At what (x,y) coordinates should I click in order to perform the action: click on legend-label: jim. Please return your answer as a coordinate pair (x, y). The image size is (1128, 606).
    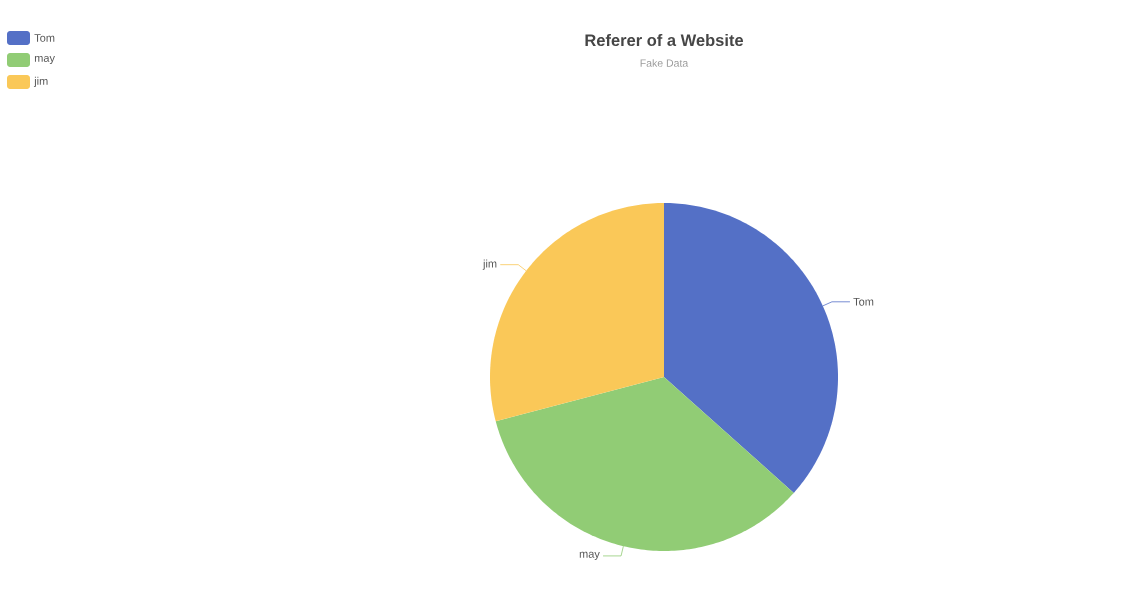
    Looking at the image, I should click on (40, 82).